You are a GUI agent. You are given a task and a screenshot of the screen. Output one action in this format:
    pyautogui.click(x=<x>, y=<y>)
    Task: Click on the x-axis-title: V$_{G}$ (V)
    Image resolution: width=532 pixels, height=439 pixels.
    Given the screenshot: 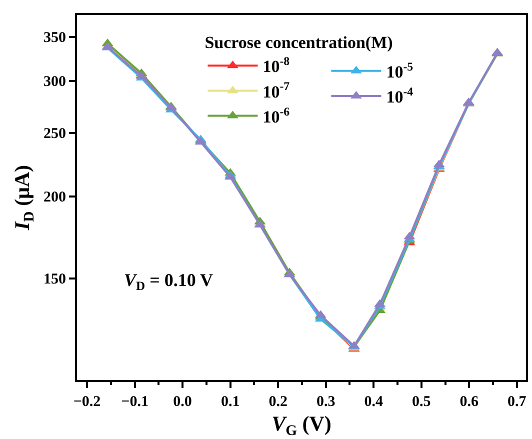 What is the action you would take?
    pyautogui.click(x=302, y=425)
    